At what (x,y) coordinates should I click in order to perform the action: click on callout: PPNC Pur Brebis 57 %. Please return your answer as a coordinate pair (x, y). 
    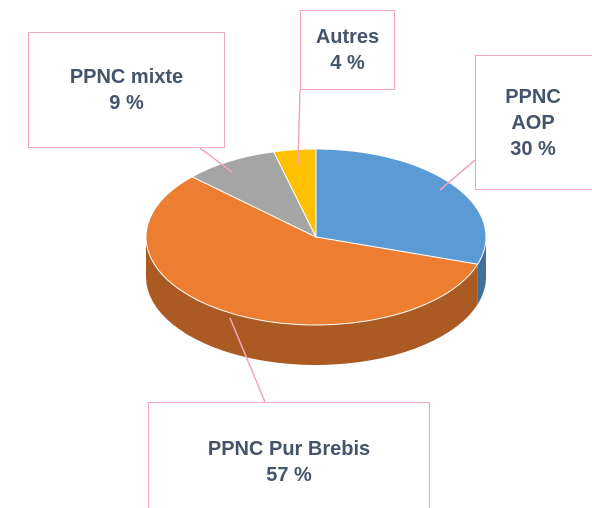
    Looking at the image, I should click on (289, 455).